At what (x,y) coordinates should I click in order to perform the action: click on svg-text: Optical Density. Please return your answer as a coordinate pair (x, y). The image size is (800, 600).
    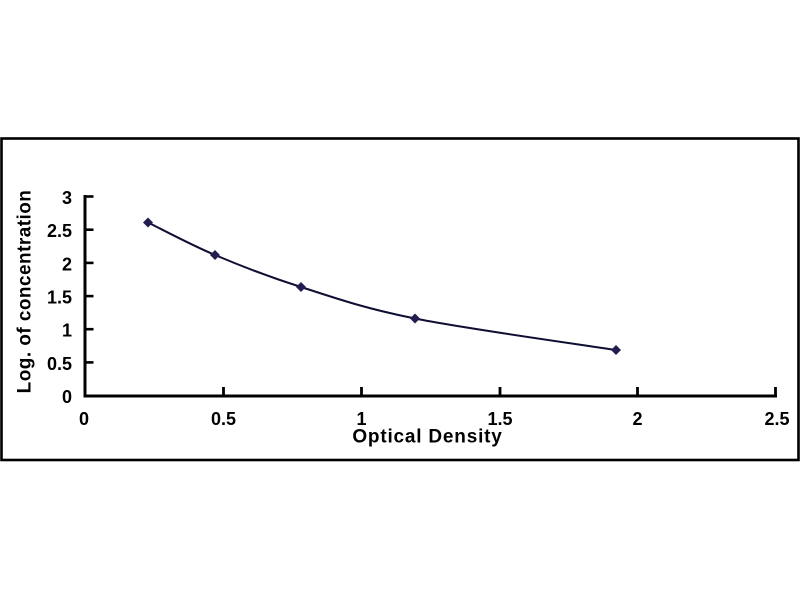
    Looking at the image, I should click on (427, 437).